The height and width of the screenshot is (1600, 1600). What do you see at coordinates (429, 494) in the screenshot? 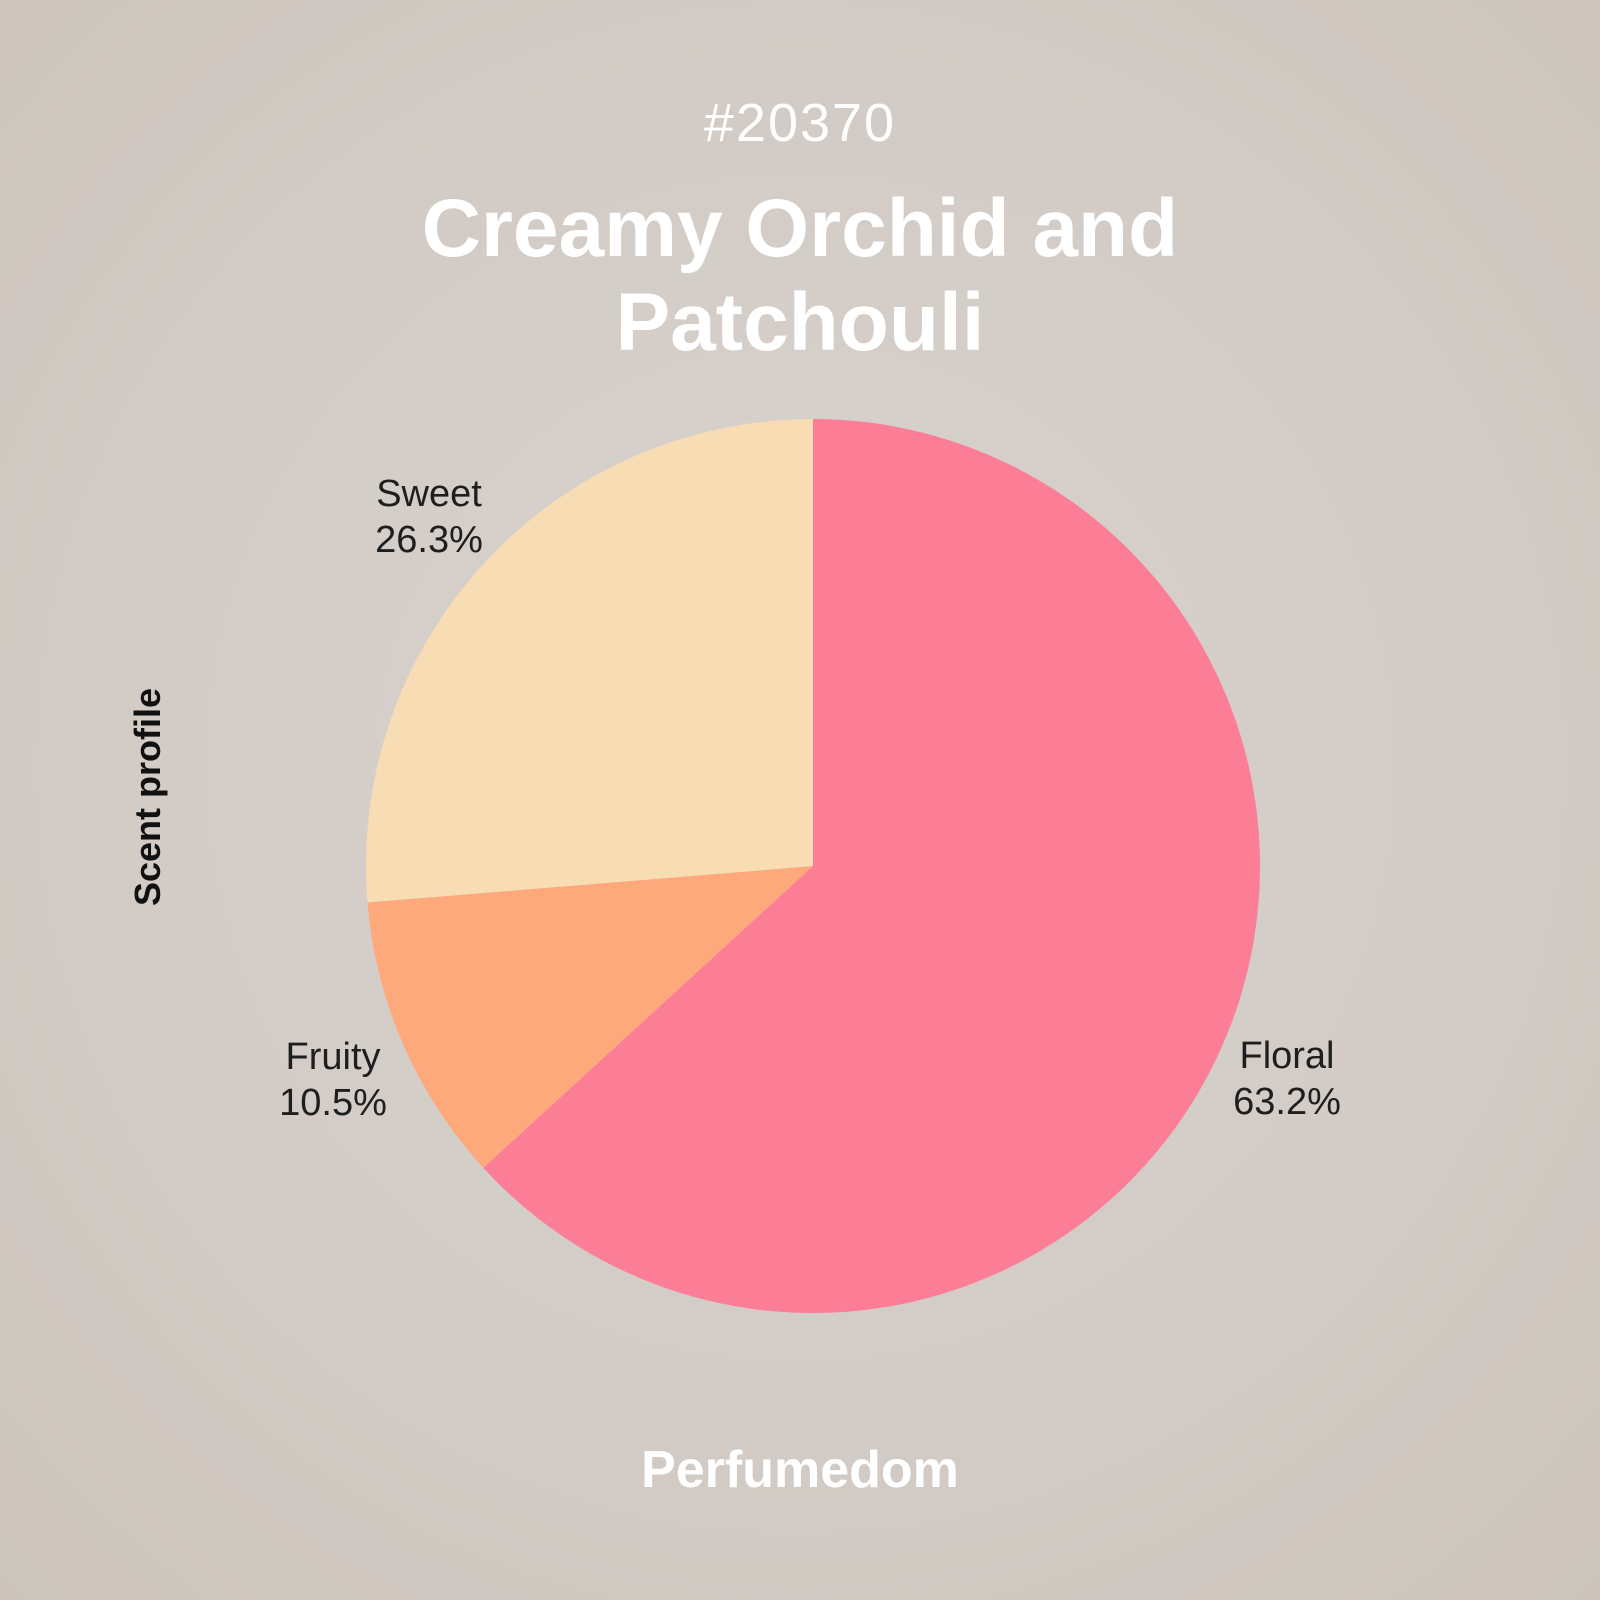
I see `slice-label-sweet-name: Sweet` at bounding box center [429, 494].